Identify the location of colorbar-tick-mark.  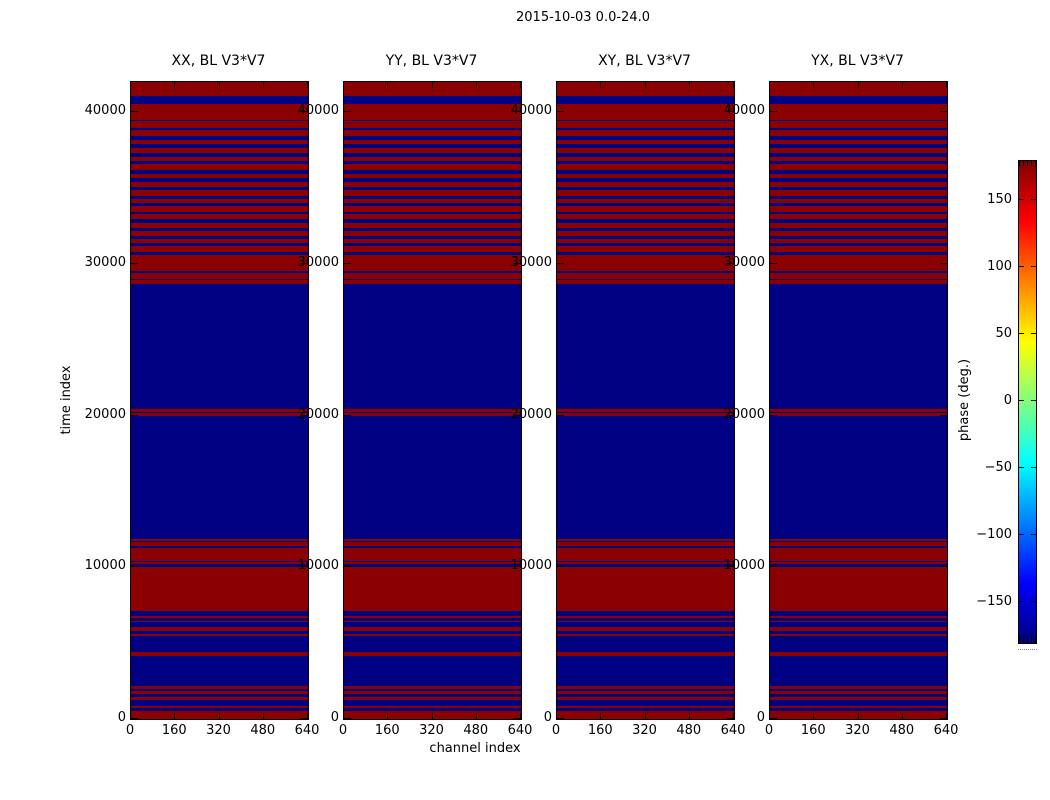
(1033, 601).